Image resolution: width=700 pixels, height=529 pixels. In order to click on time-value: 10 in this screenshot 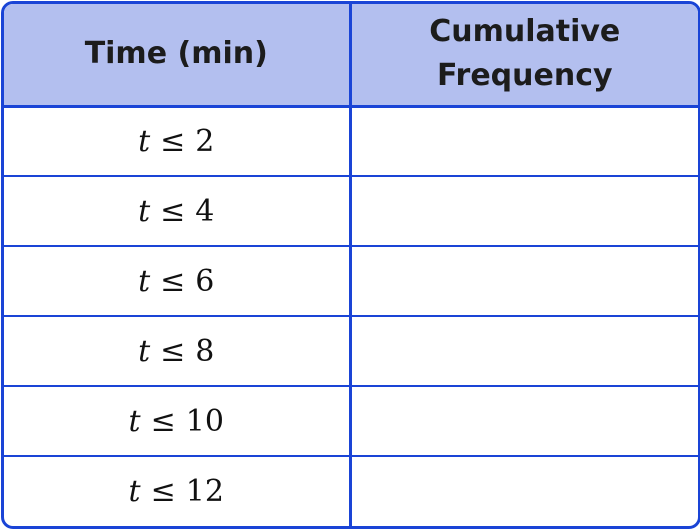, I will do `click(204, 421)`.